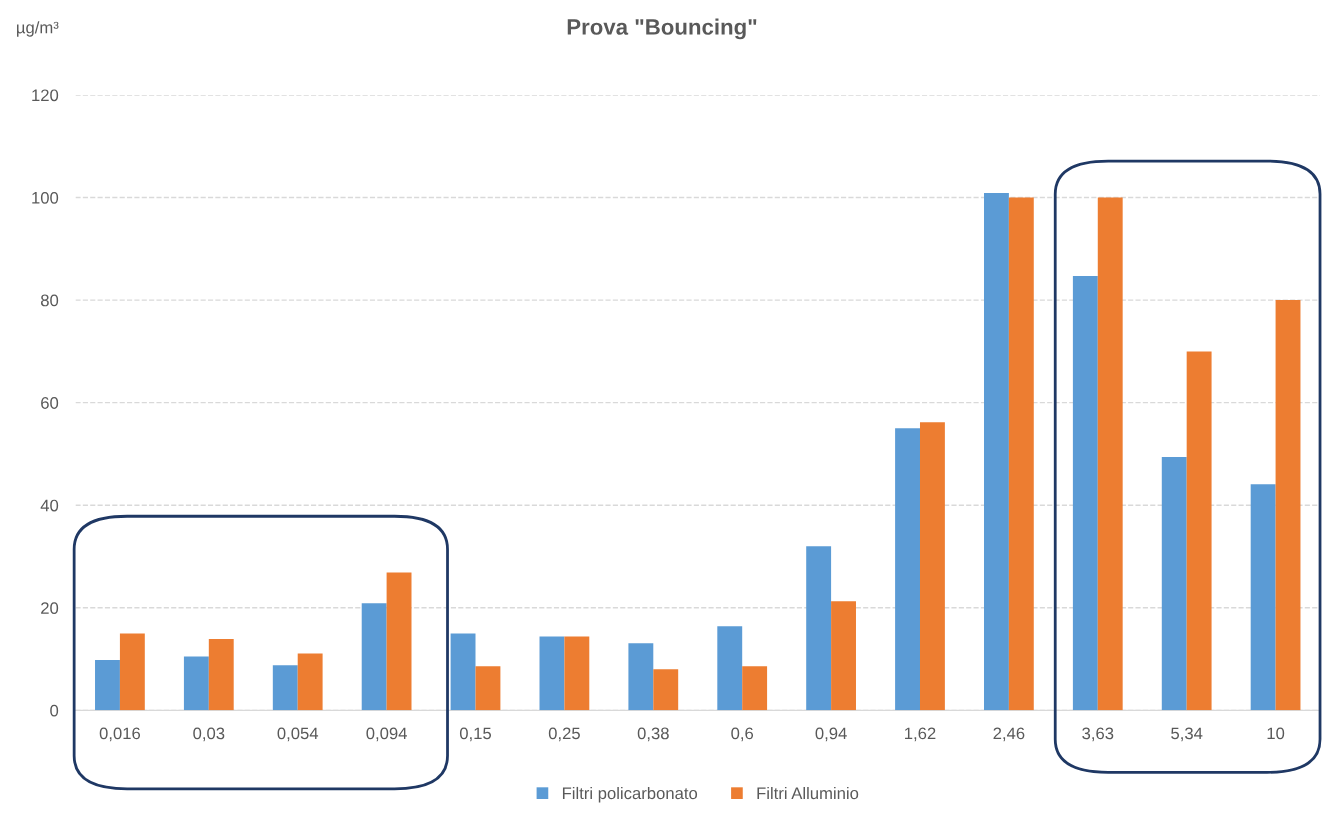 This screenshot has height=826, width=1324. I want to click on y-tick-label: 60, so click(50, 403).